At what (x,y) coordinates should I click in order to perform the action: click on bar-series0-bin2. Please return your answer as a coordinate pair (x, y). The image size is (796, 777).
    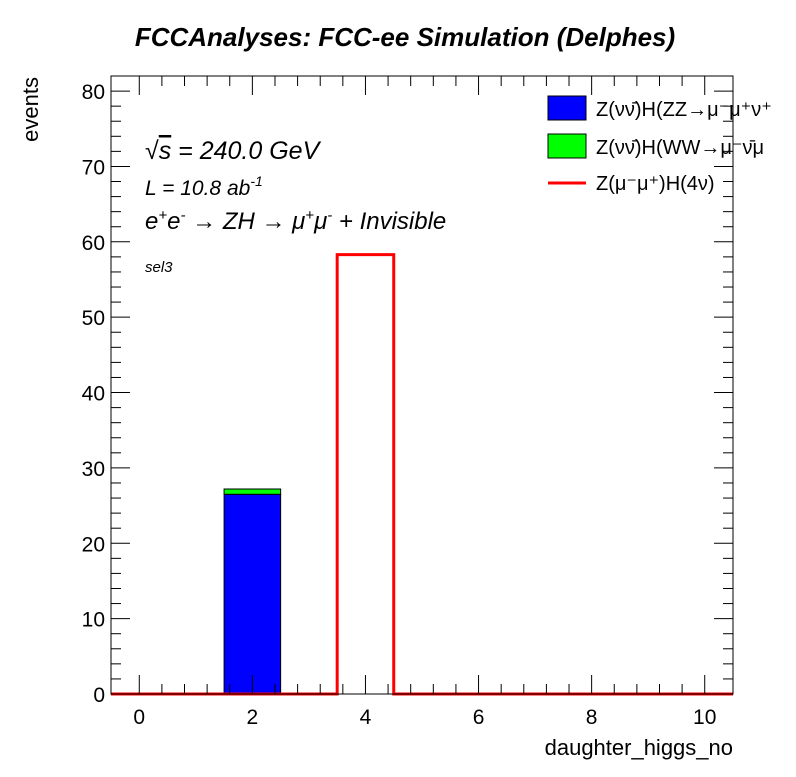
    Looking at the image, I should click on (252, 594).